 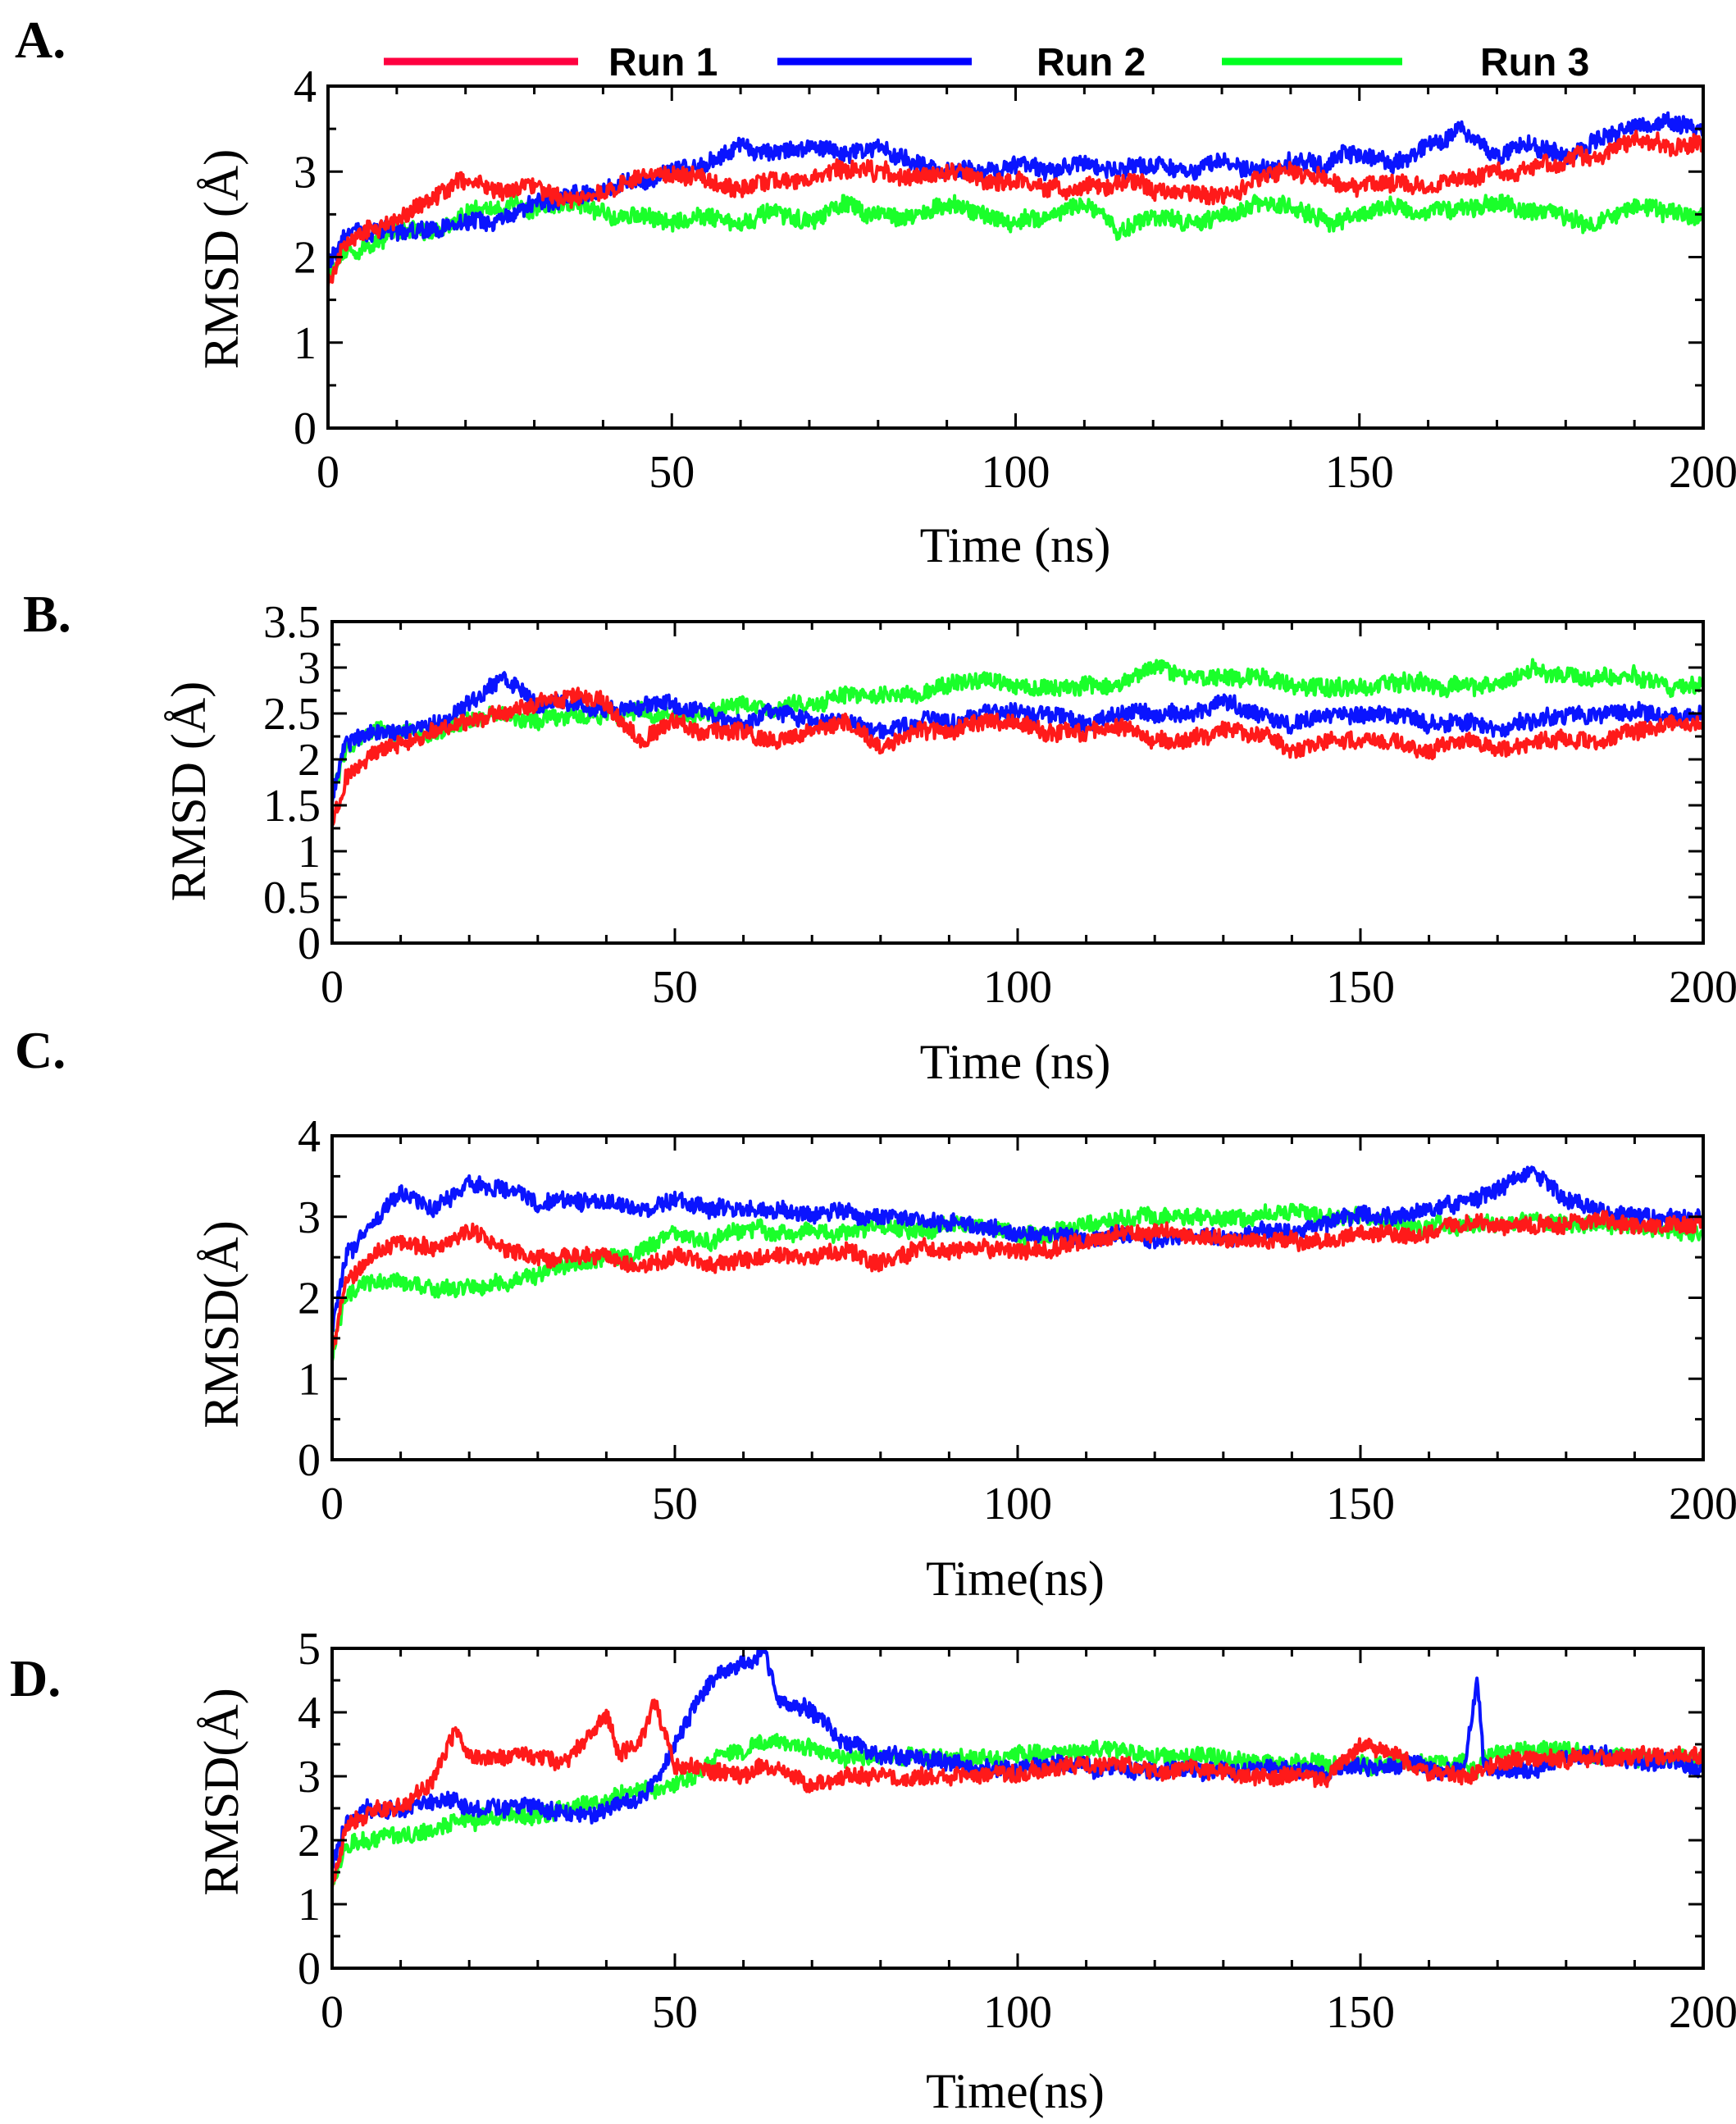 What do you see at coordinates (292, 714) in the screenshot?
I see `y-tick-label: 2.5` at bounding box center [292, 714].